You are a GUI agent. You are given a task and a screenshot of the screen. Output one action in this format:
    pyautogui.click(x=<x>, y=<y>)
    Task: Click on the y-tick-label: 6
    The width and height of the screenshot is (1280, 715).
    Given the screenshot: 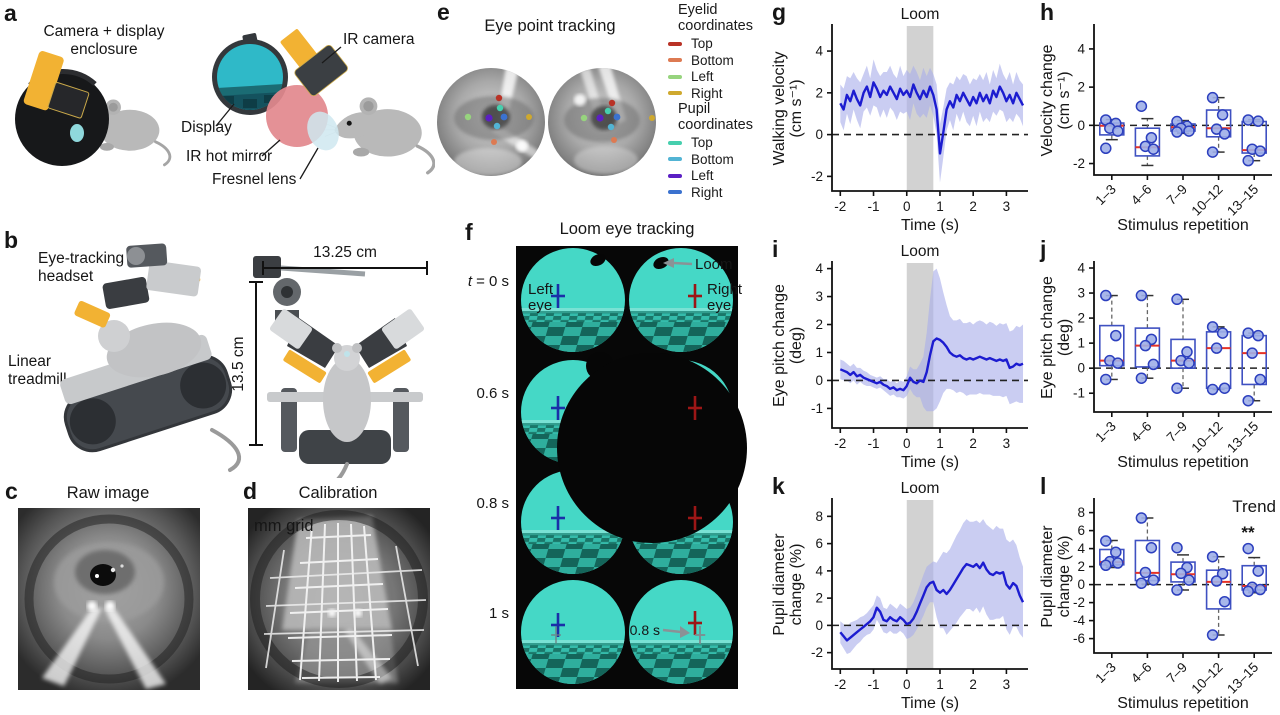 What is the action you would take?
    pyautogui.click(x=819, y=543)
    